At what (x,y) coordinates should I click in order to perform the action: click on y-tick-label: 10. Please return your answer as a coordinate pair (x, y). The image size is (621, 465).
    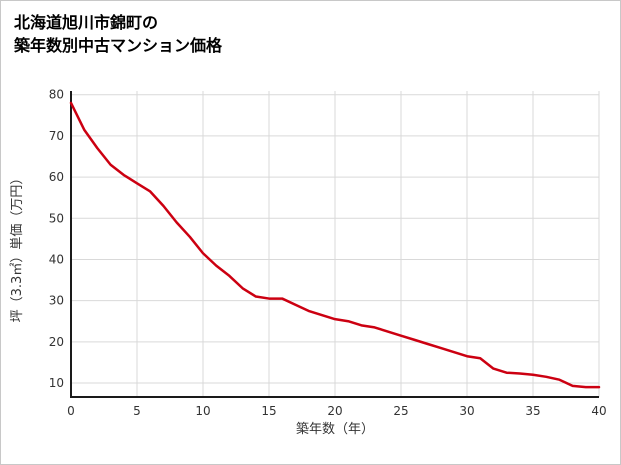
    Looking at the image, I should click on (56, 383).